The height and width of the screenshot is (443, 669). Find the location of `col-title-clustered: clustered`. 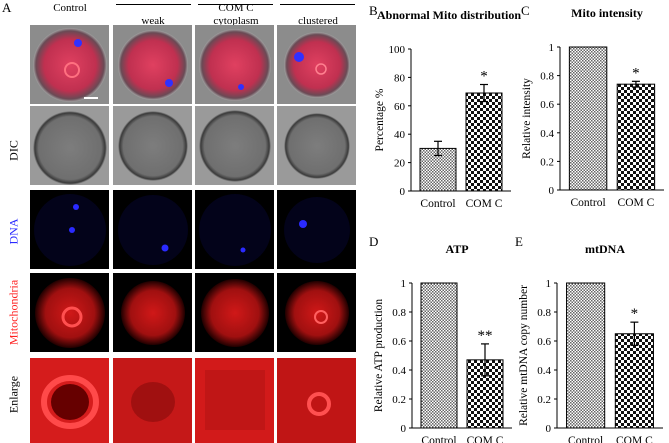

col-title-clustered: clustered is located at coordinates (318, 21).